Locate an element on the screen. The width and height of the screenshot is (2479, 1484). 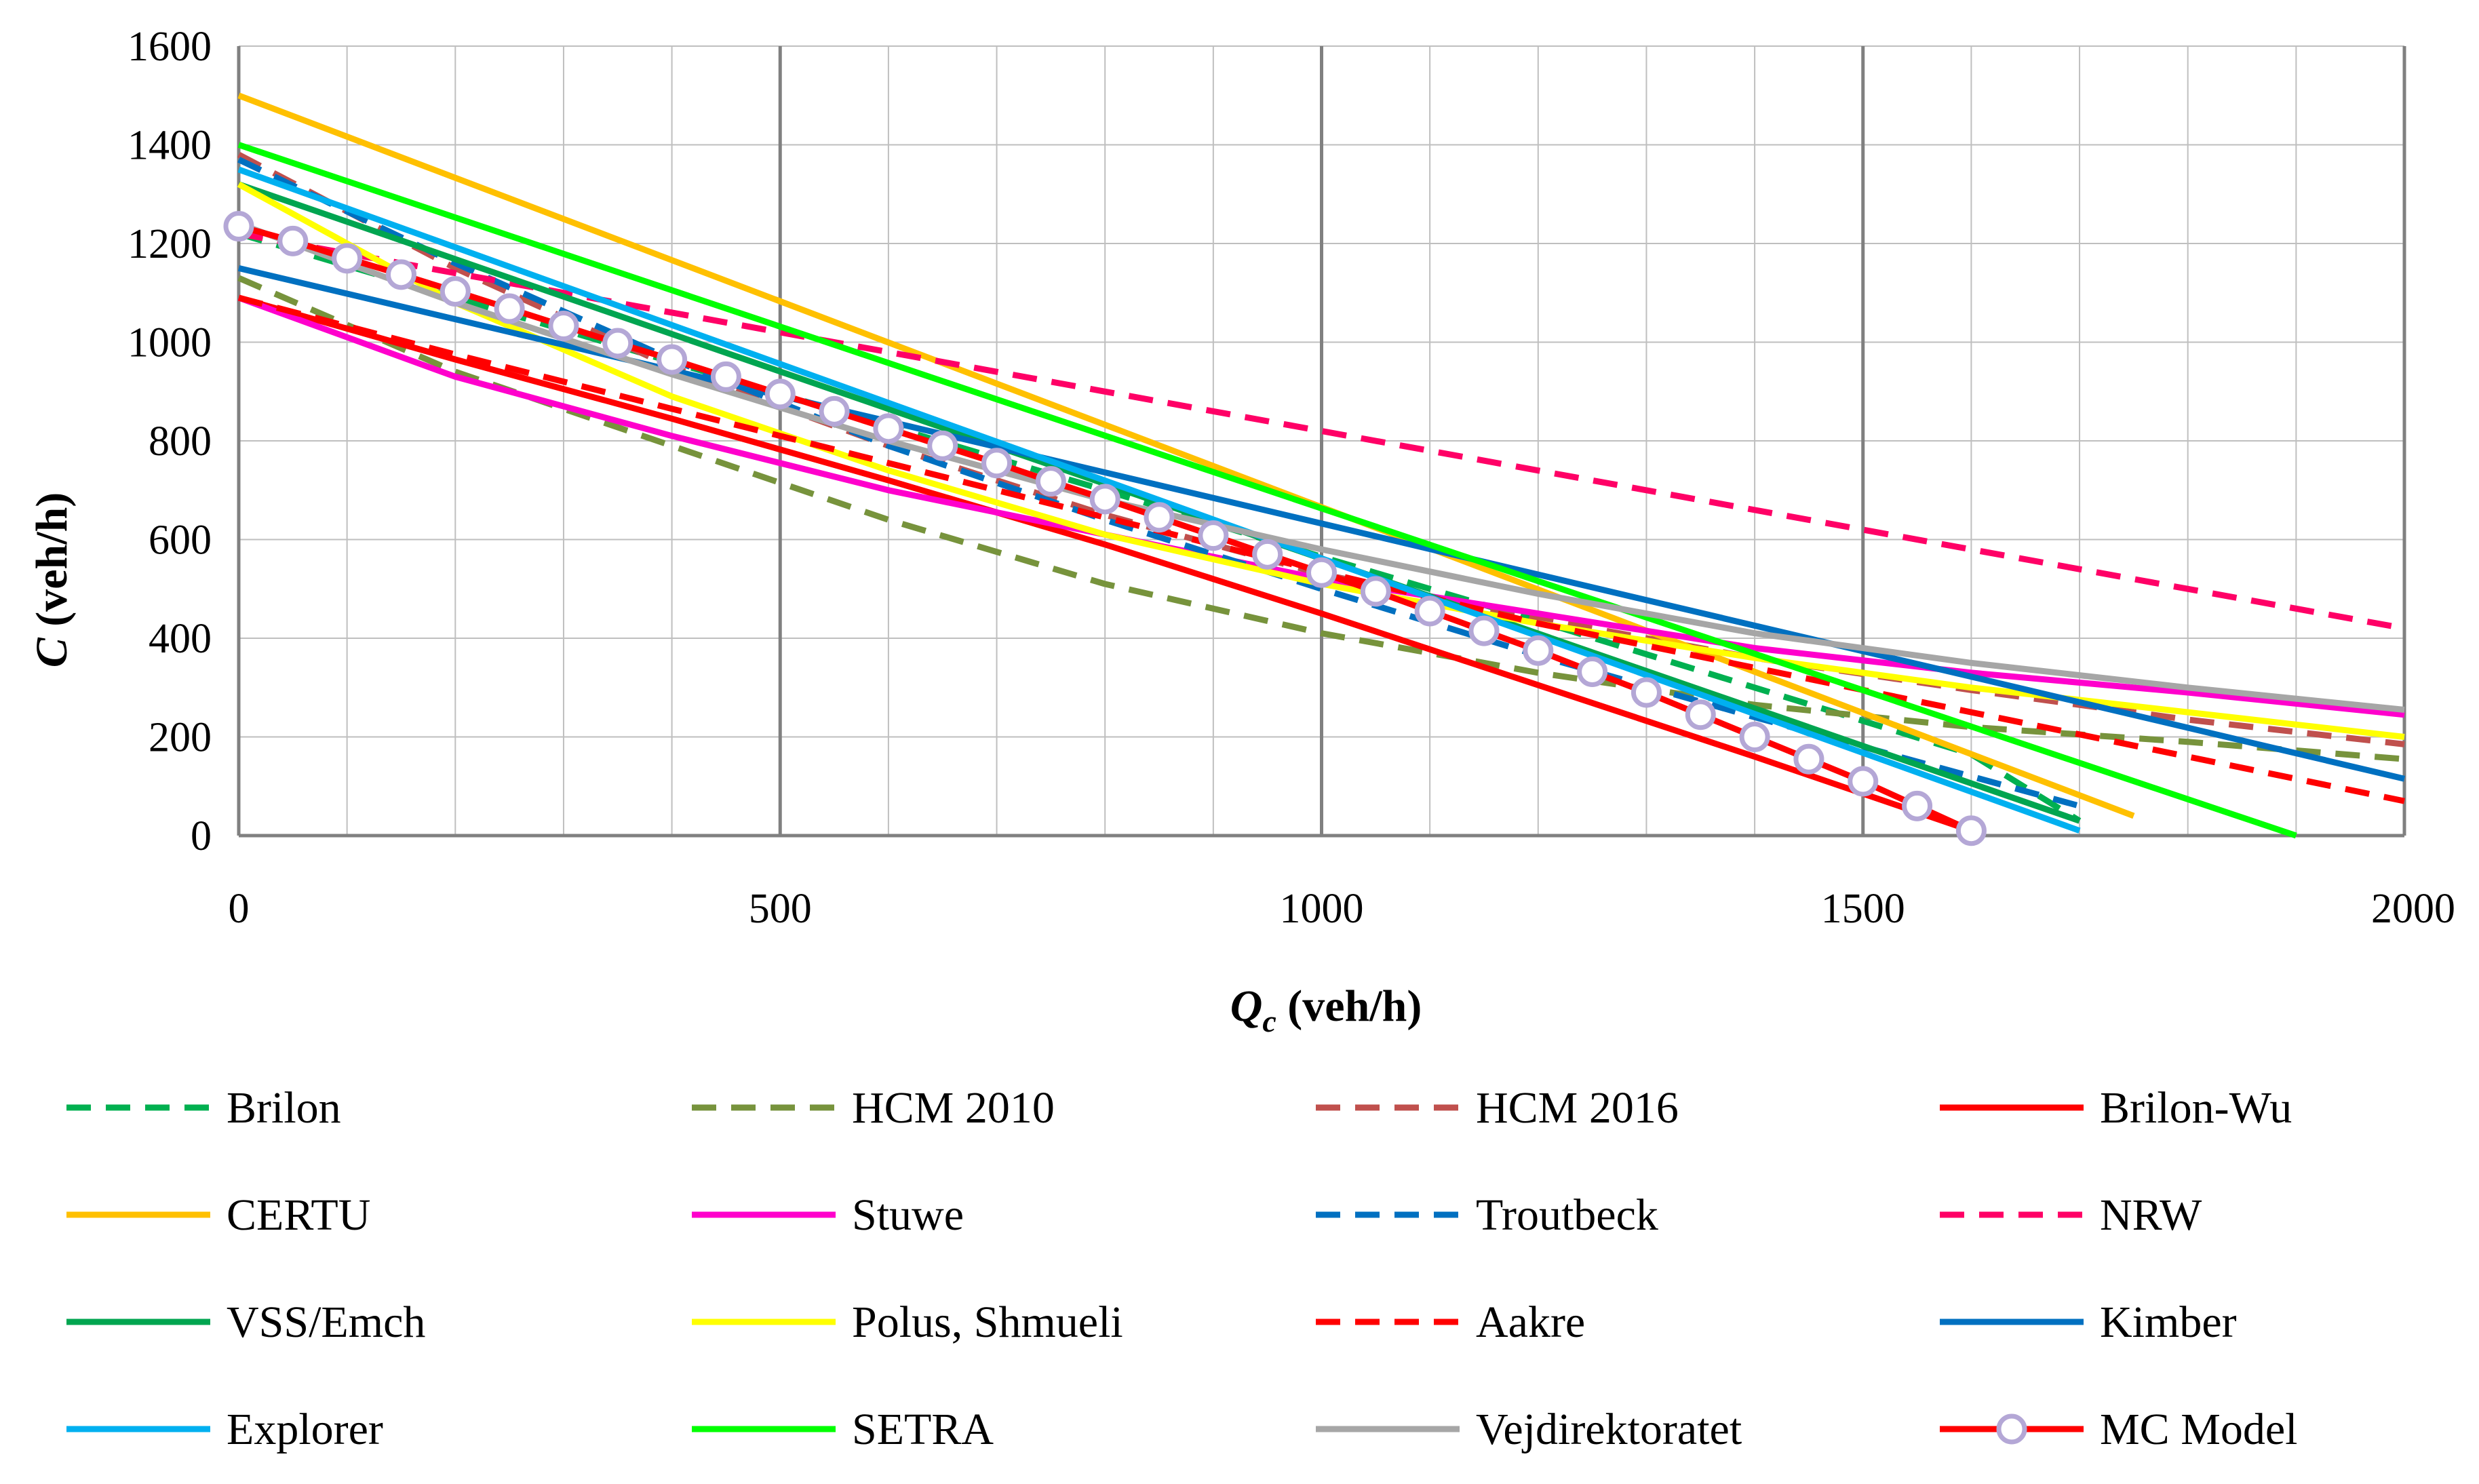
y-tick-label: 1400 is located at coordinates (170, 146).